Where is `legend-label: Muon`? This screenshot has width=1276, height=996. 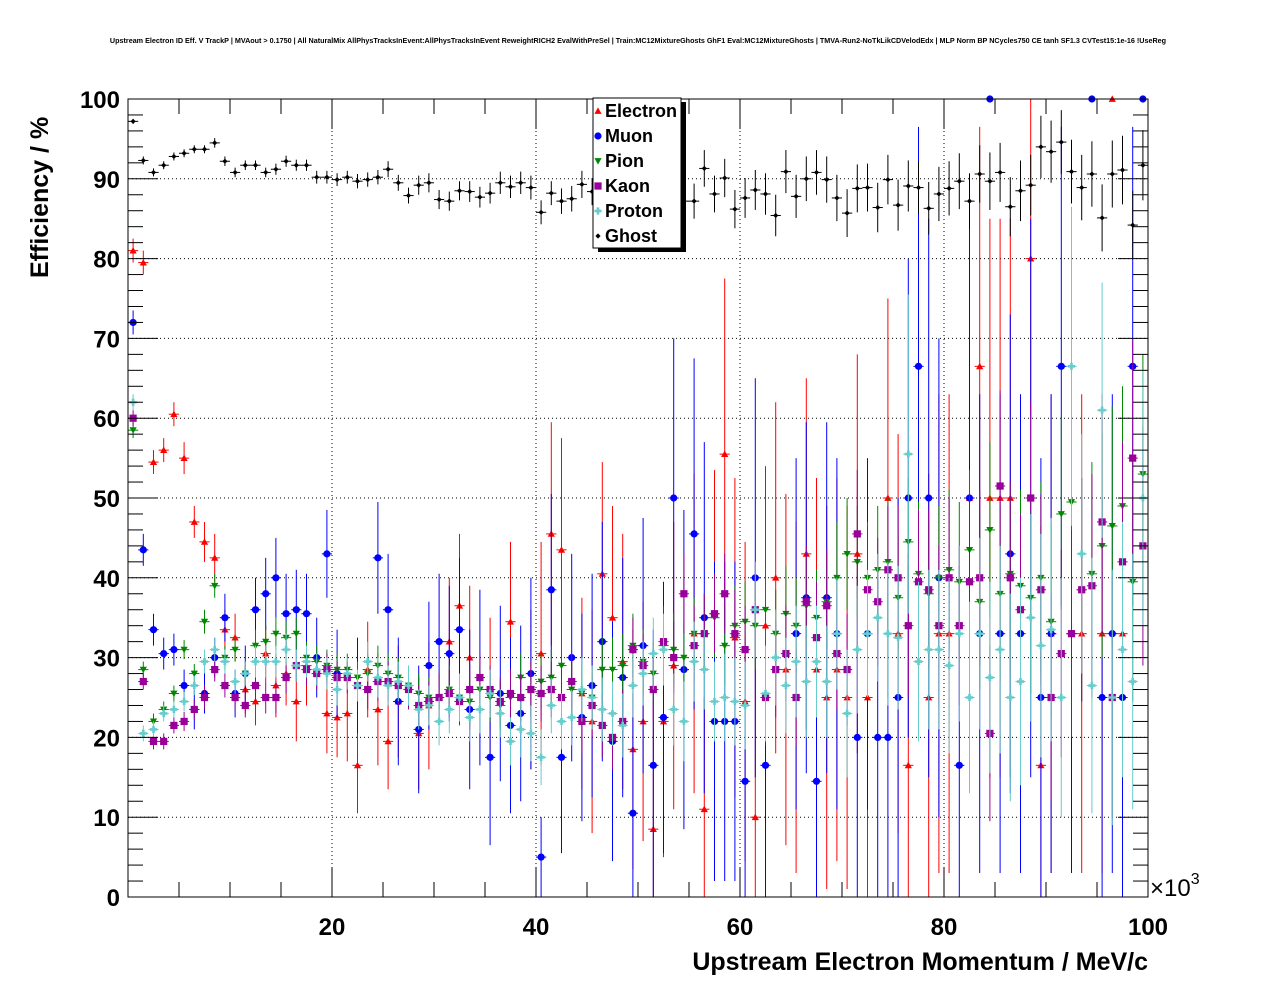
legend-label: Muon is located at coordinates (629, 136).